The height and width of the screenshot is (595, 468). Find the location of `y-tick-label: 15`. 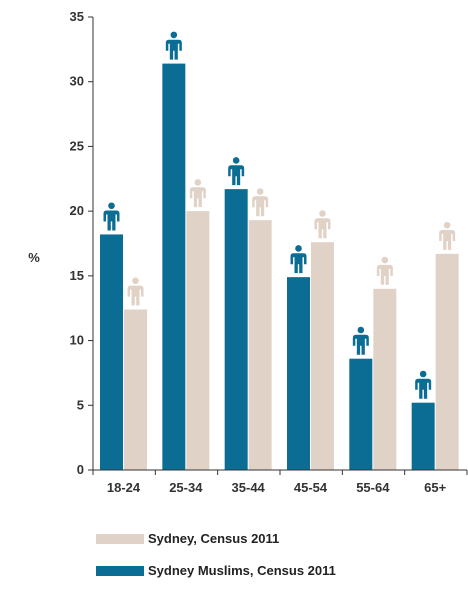

y-tick-label: 15 is located at coordinates (77, 275).